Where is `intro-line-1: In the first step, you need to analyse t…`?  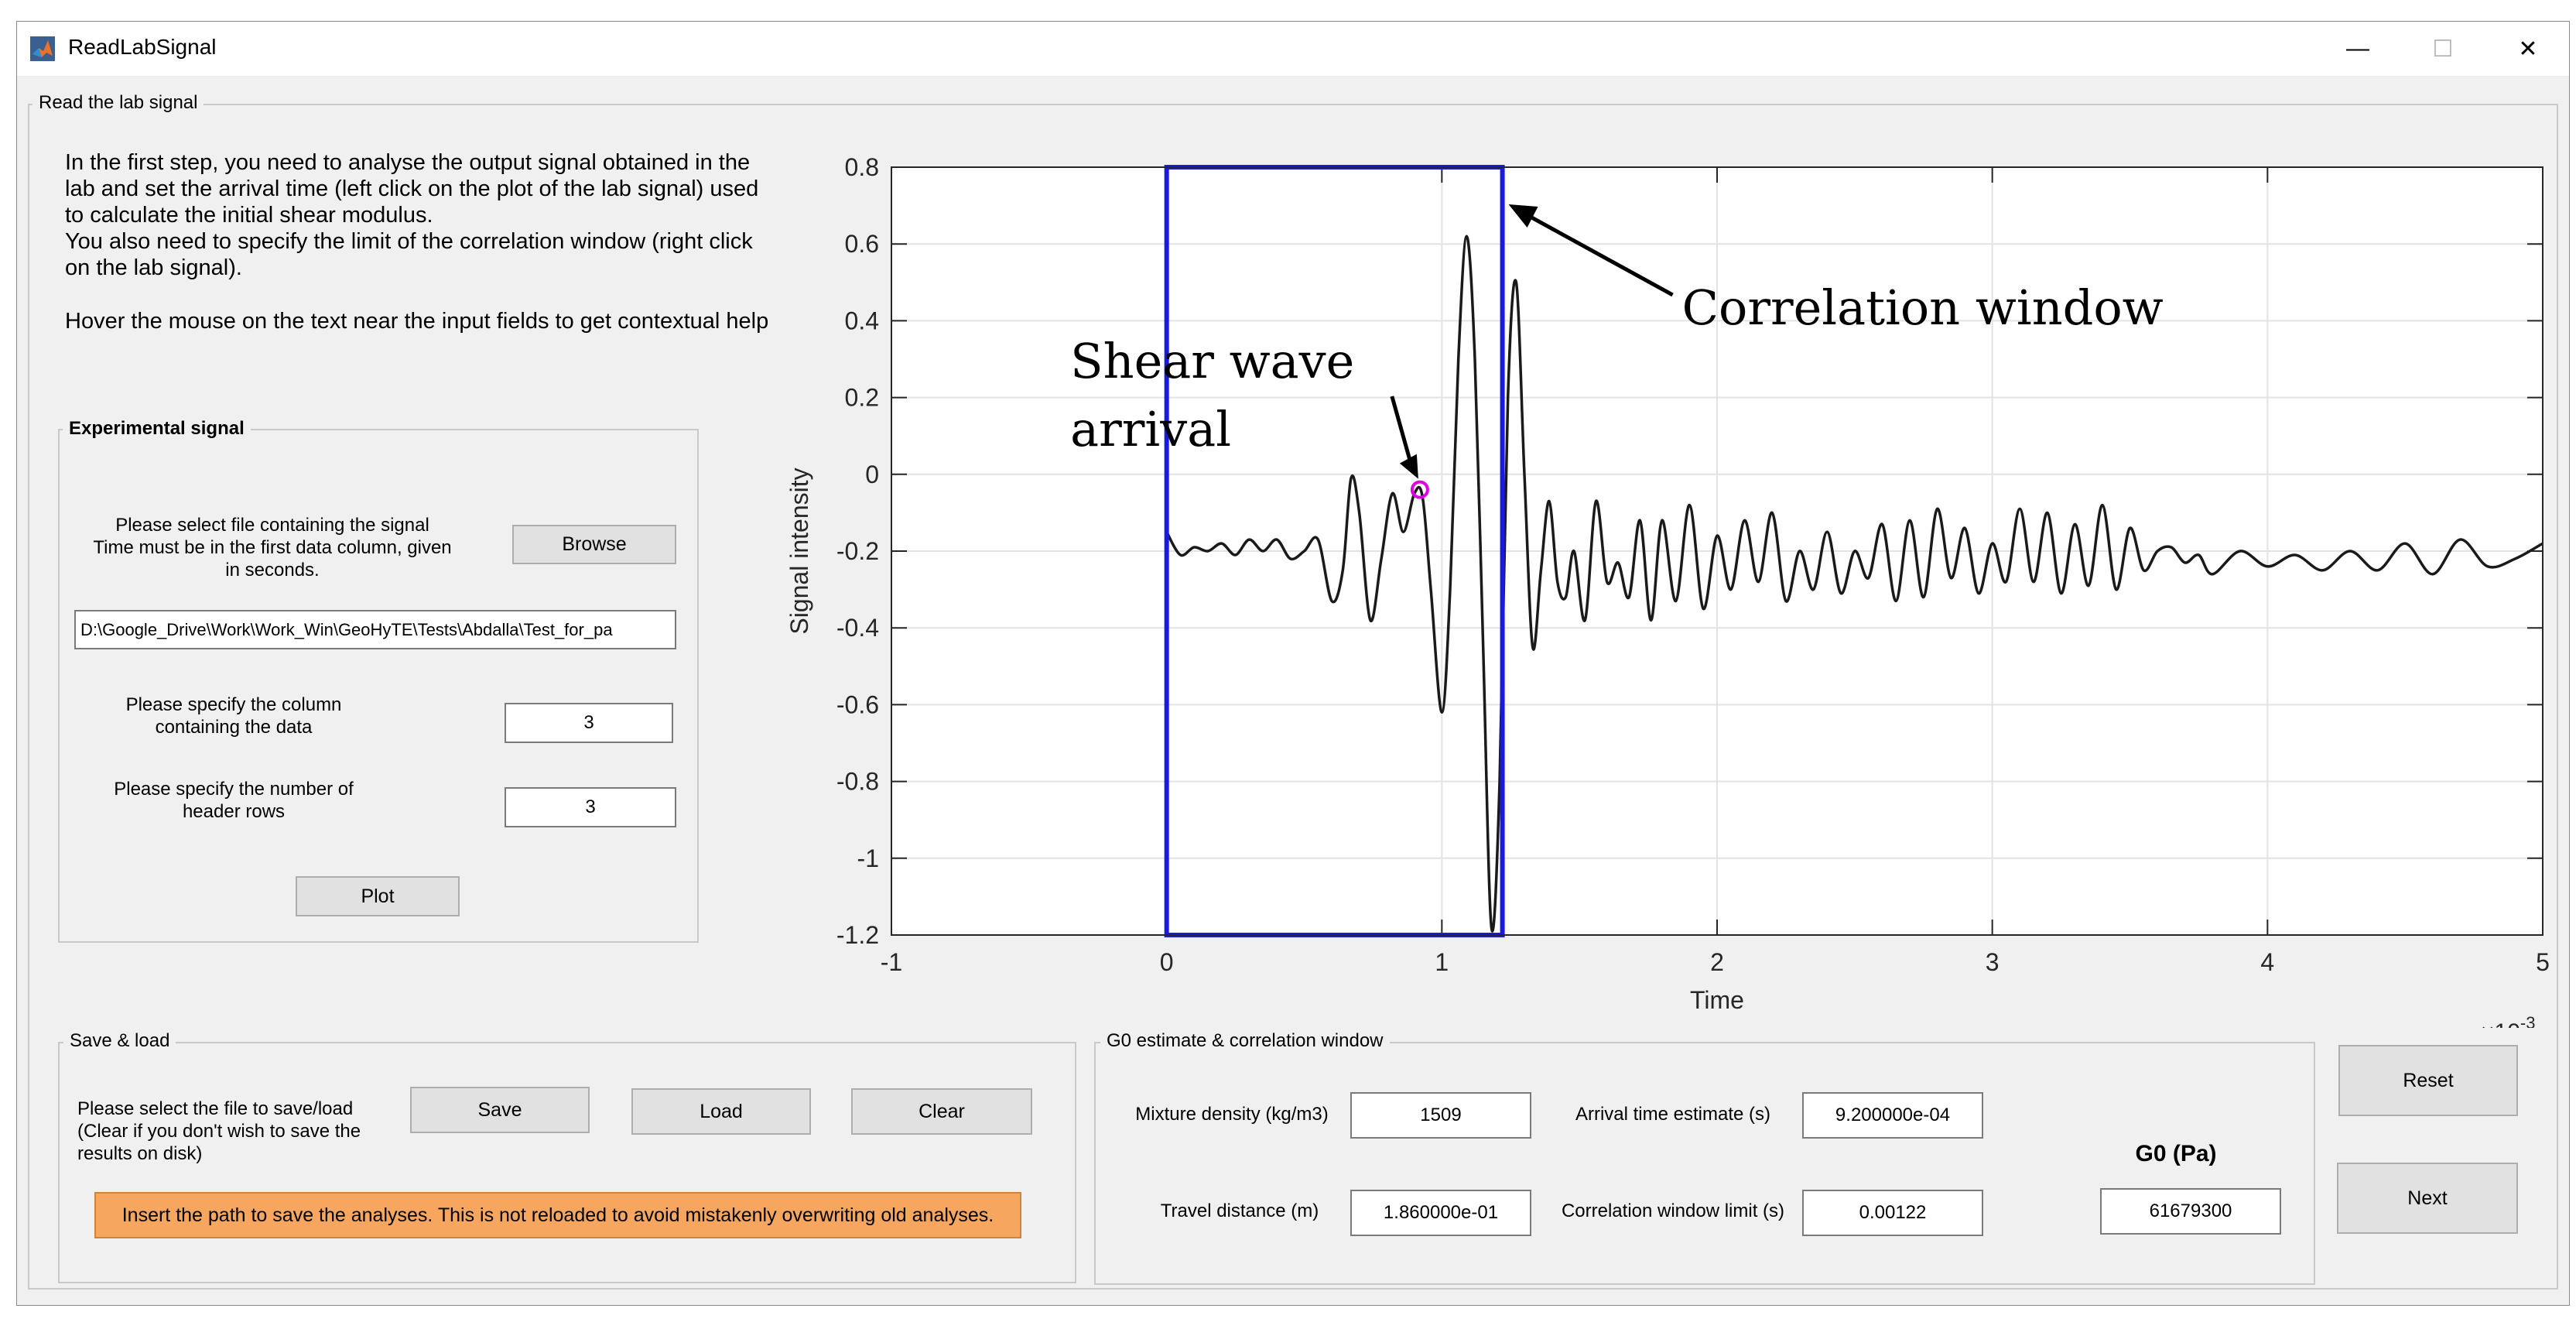
intro-line-1: In the first step, you need to analyse t… is located at coordinates (408, 163).